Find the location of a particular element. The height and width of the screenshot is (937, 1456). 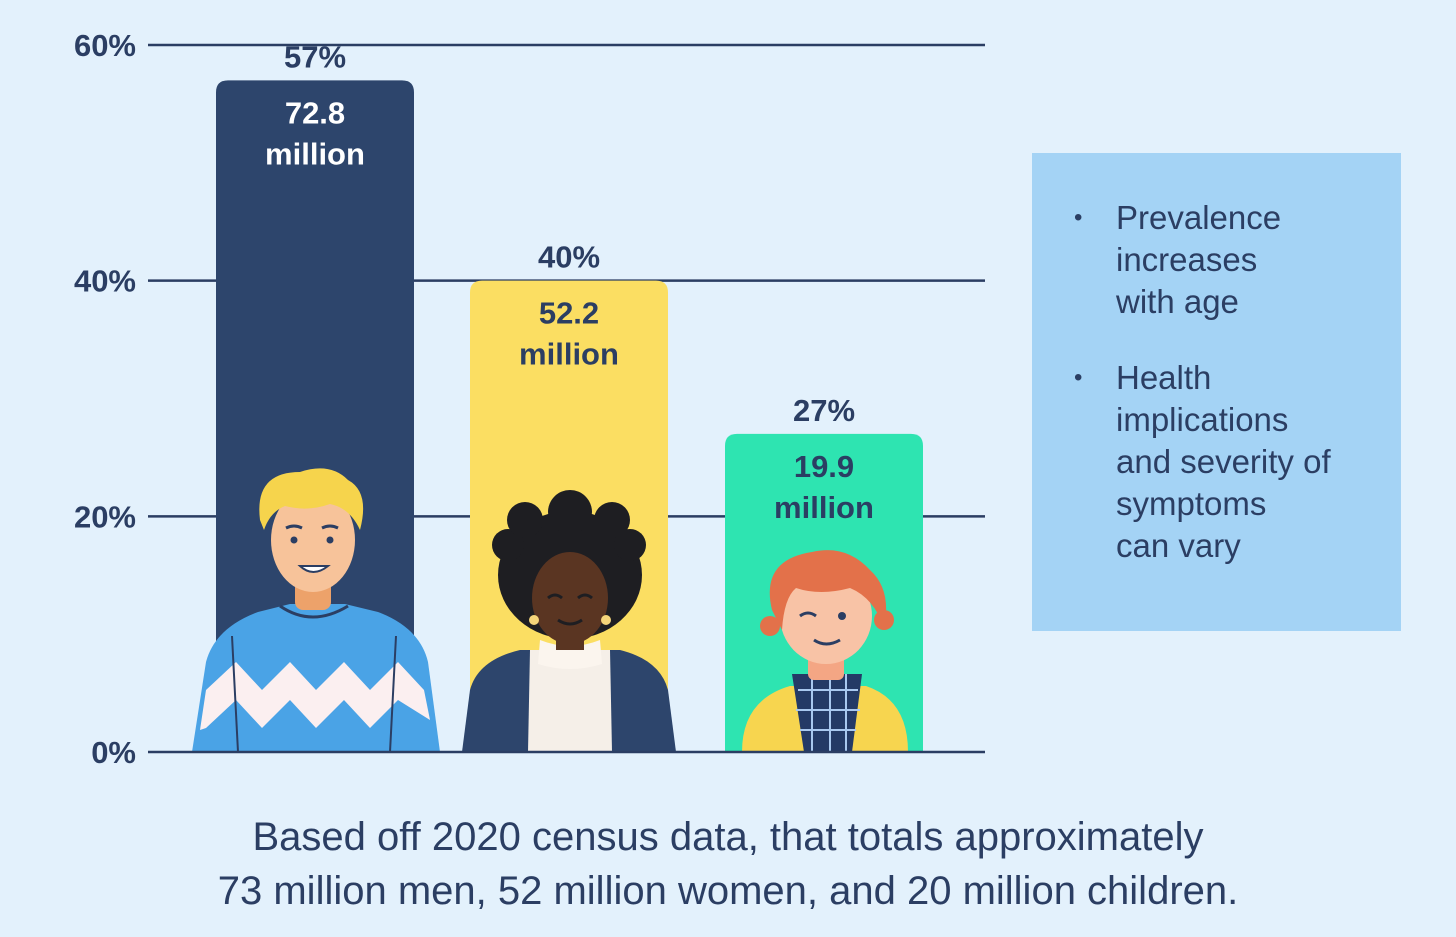

bar-count-label: 19.9 is located at coordinates (824, 466).